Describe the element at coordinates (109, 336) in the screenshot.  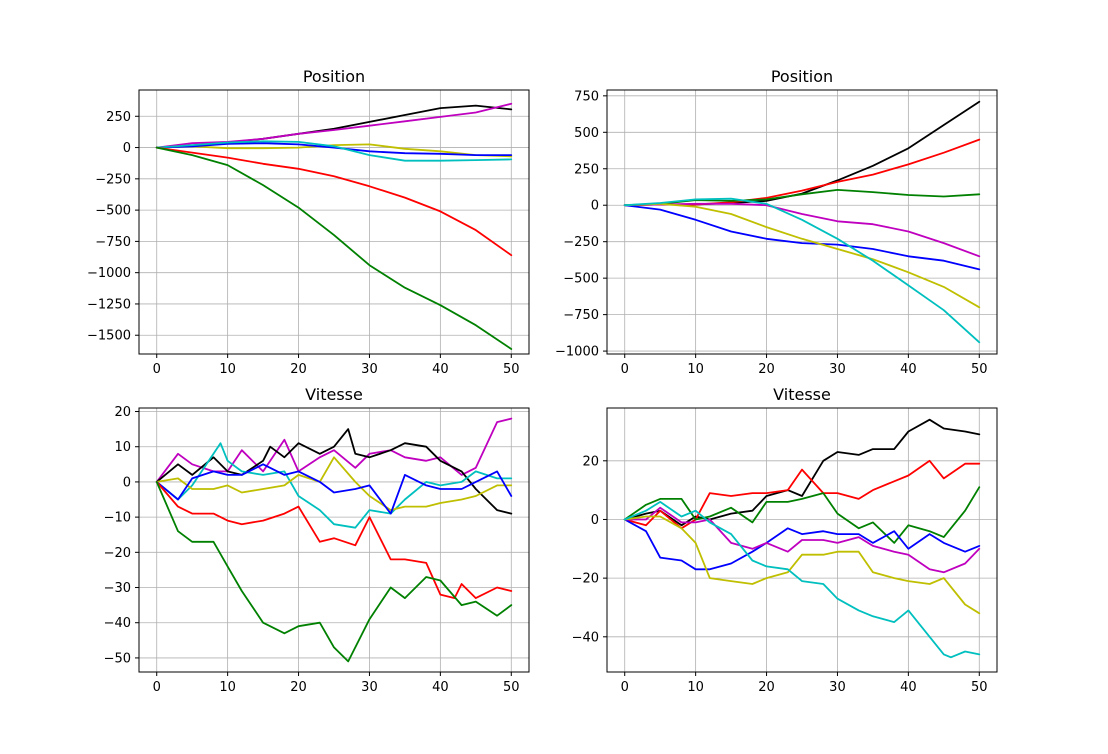
I see `y-tick-label: −1500` at that location.